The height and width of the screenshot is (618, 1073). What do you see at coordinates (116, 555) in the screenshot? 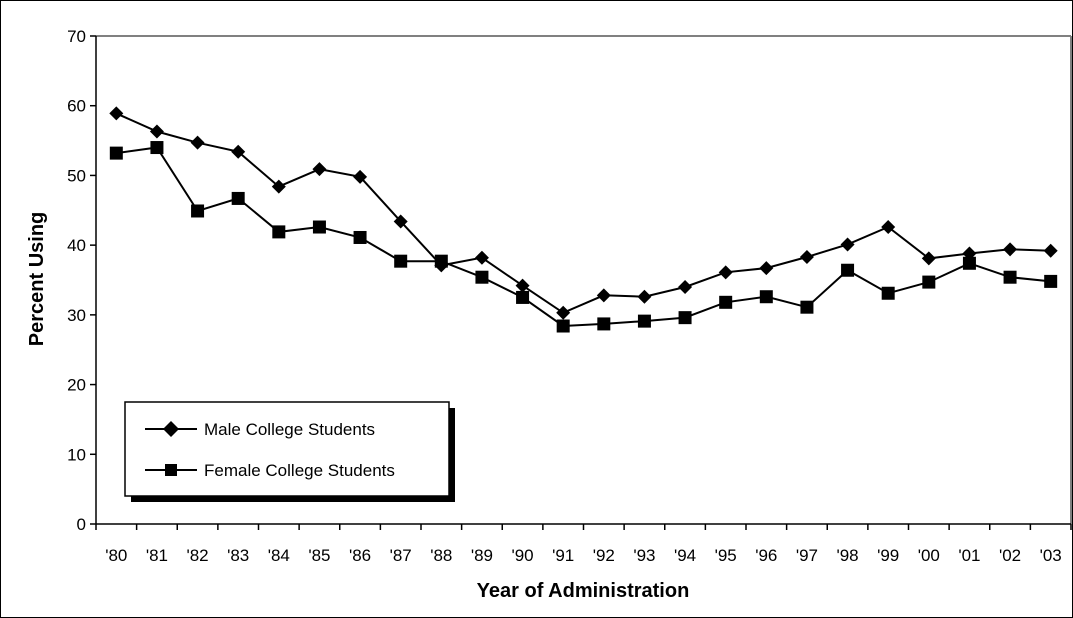
I see `x-tick-label: '80` at bounding box center [116, 555].